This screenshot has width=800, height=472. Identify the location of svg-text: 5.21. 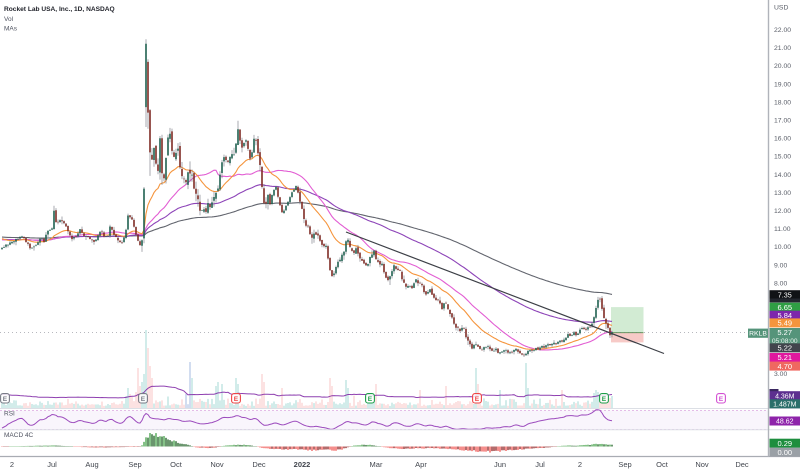
(784, 357).